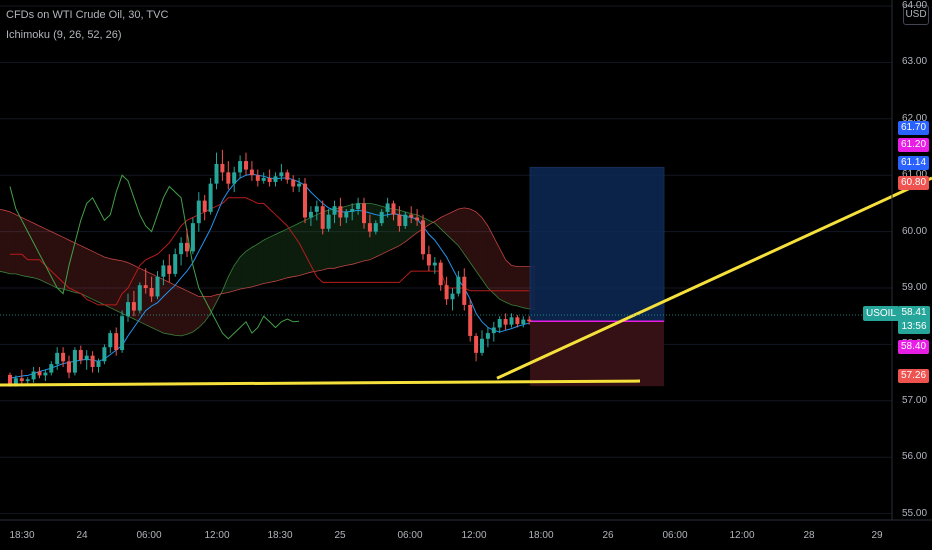 This screenshot has width=932, height=550. I want to click on symbol-tag: USOIL, so click(881, 313).